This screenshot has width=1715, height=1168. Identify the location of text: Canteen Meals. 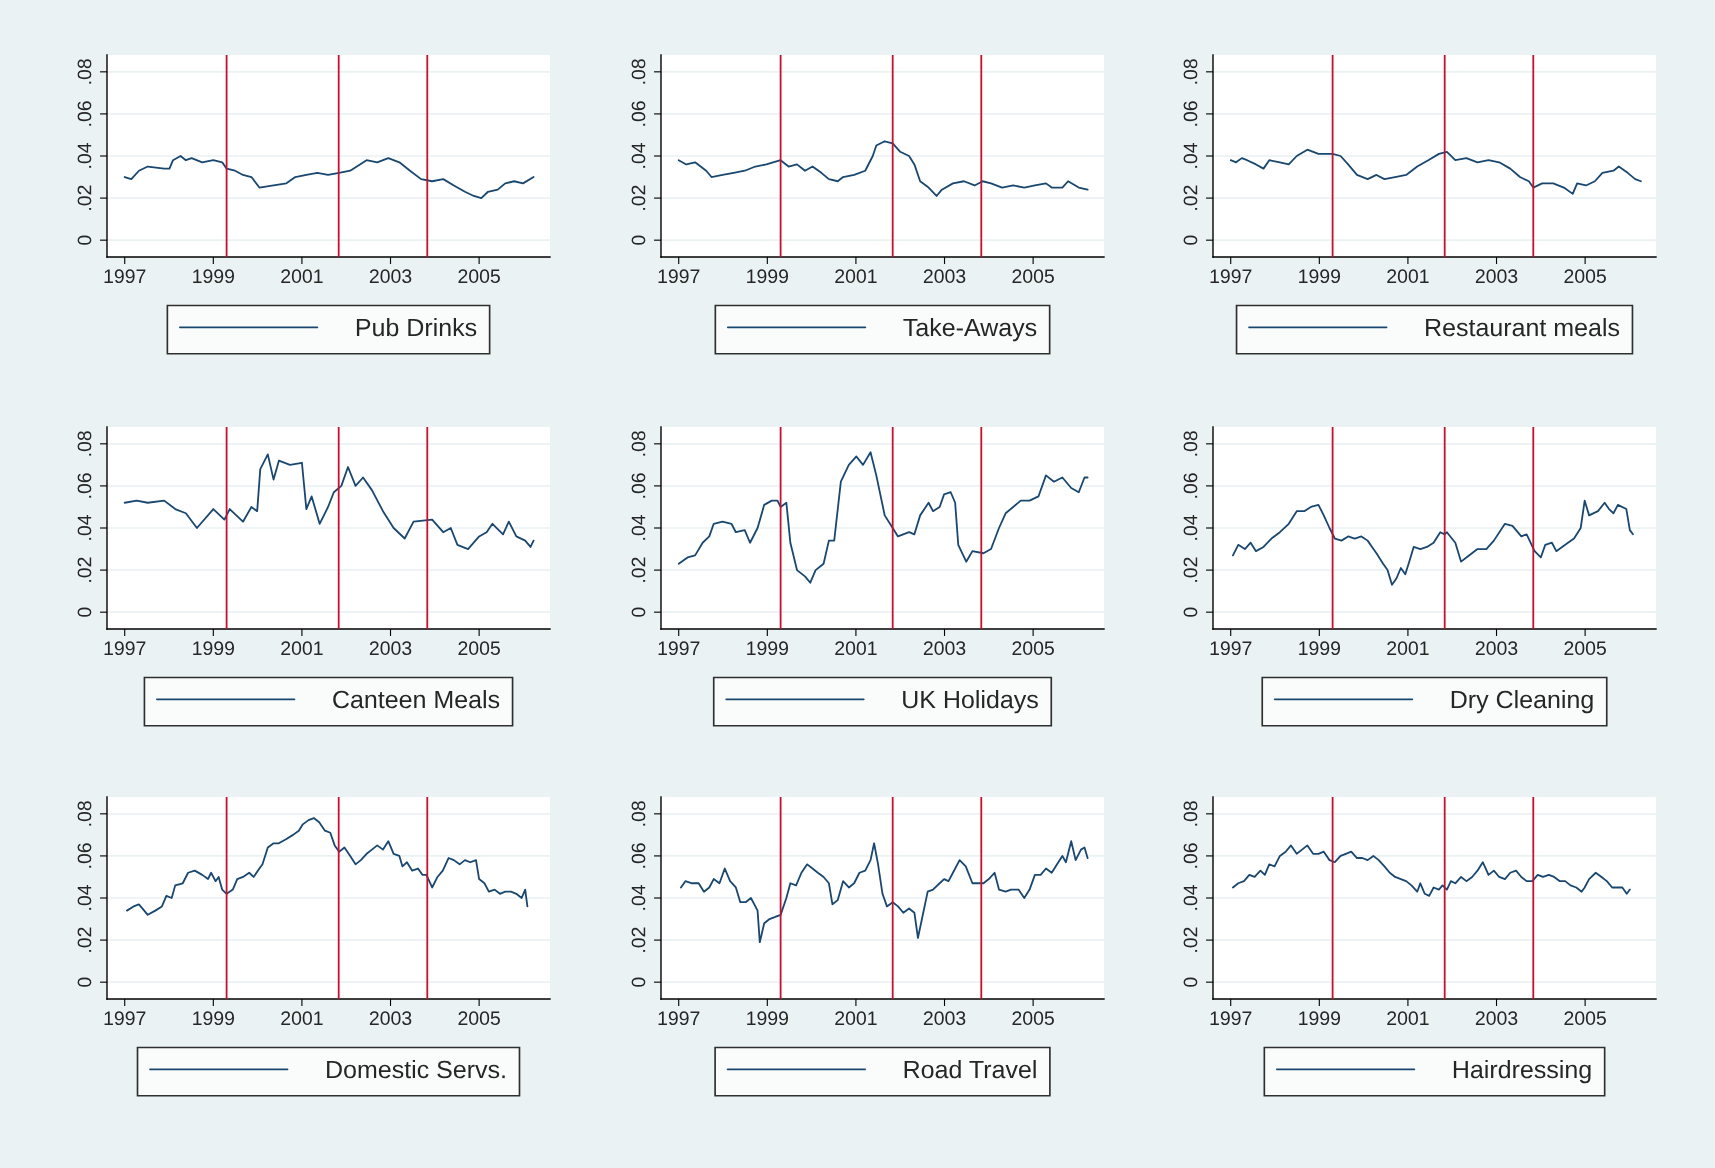
(416, 699).